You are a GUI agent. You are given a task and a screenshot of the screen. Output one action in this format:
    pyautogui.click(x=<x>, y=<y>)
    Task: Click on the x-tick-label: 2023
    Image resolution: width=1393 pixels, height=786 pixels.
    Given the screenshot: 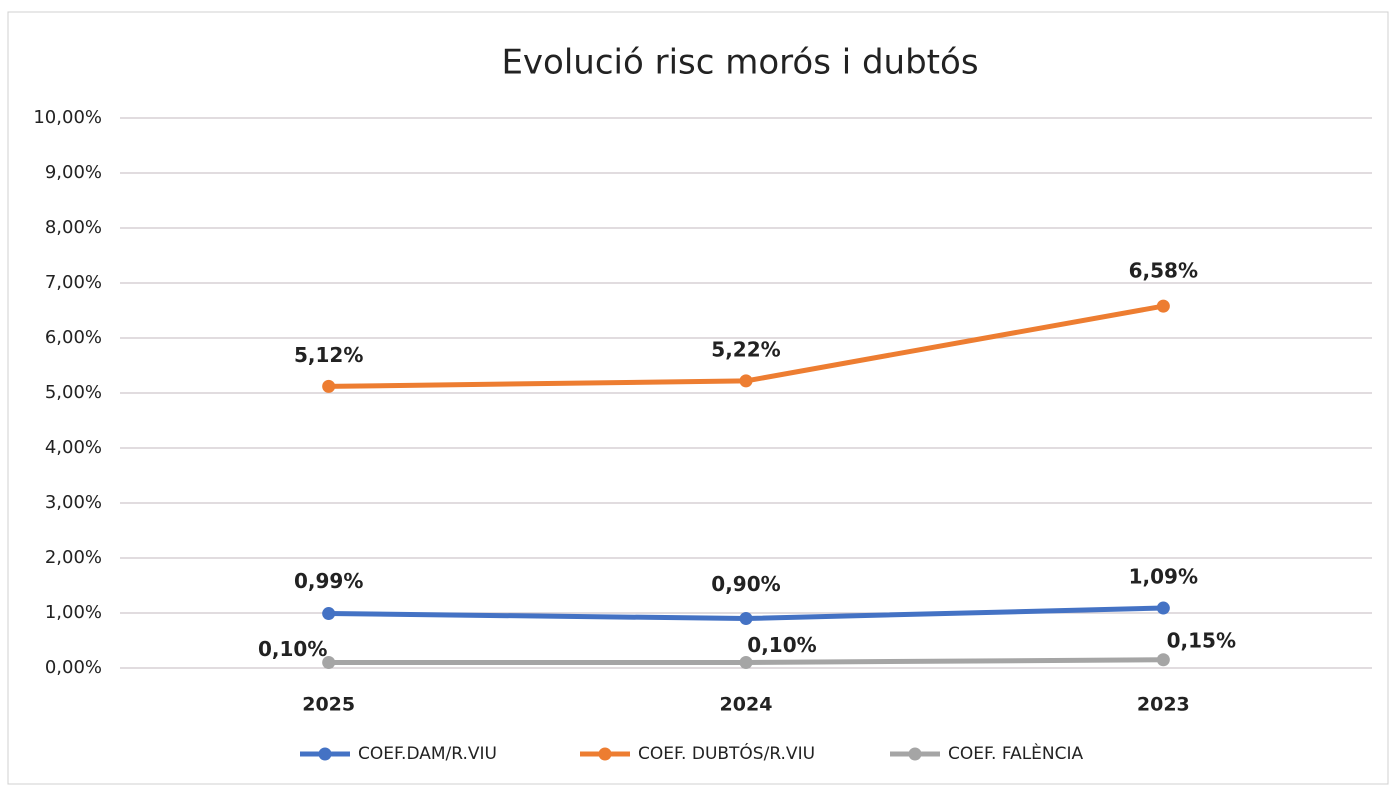 What is the action you would take?
    pyautogui.click(x=1163, y=705)
    